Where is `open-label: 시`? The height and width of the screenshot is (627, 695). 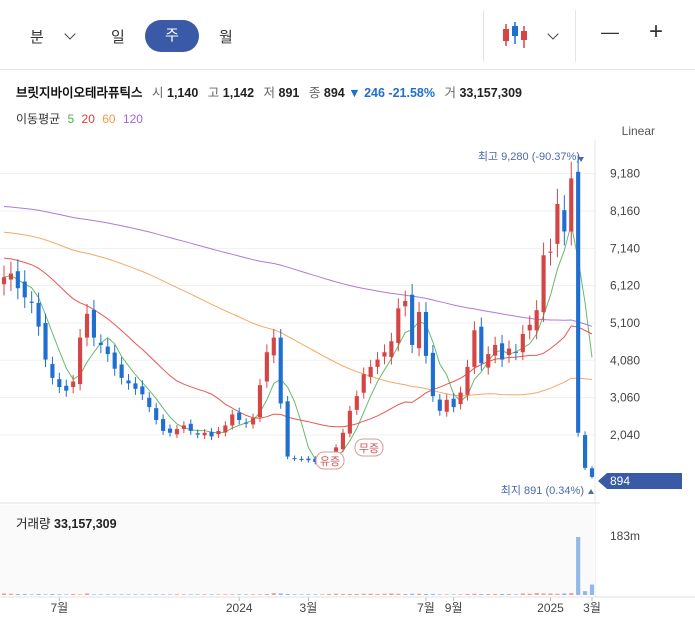 open-label: 시 is located at coordinates (158, 93).